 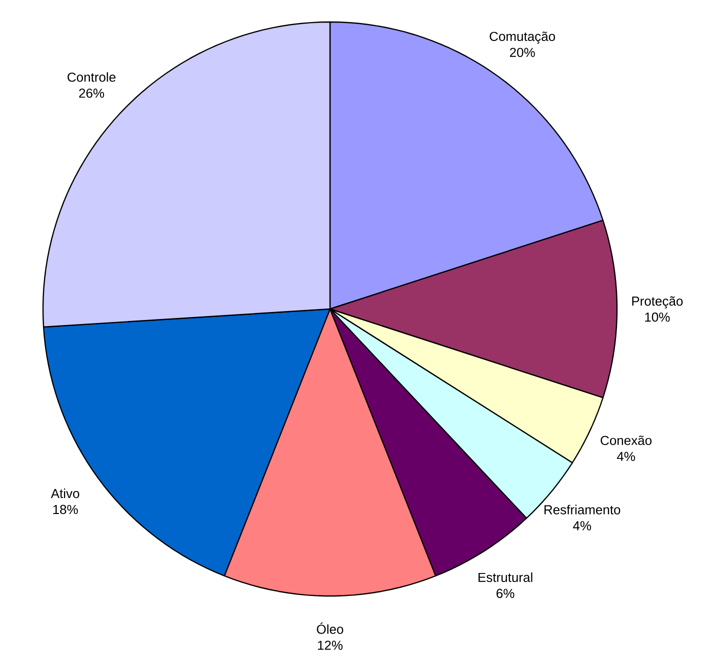 What do you see at coordinates (522, 53) in the screenshot?
I see `data-label: 20%` at bounding box center [522, 53].